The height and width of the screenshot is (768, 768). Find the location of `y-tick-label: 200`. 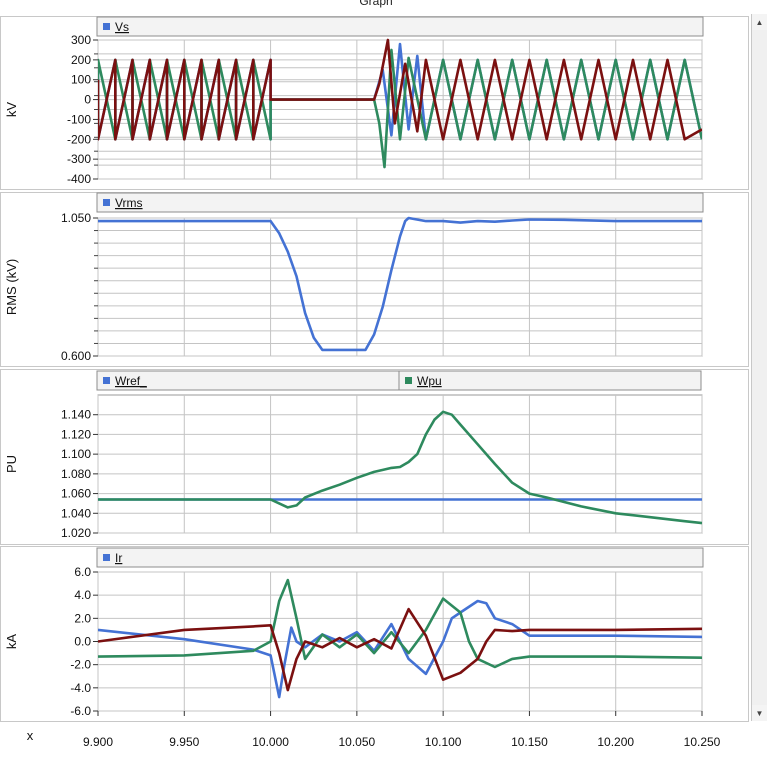

y-tick-label: 200 is located at coordinates (81, 60).